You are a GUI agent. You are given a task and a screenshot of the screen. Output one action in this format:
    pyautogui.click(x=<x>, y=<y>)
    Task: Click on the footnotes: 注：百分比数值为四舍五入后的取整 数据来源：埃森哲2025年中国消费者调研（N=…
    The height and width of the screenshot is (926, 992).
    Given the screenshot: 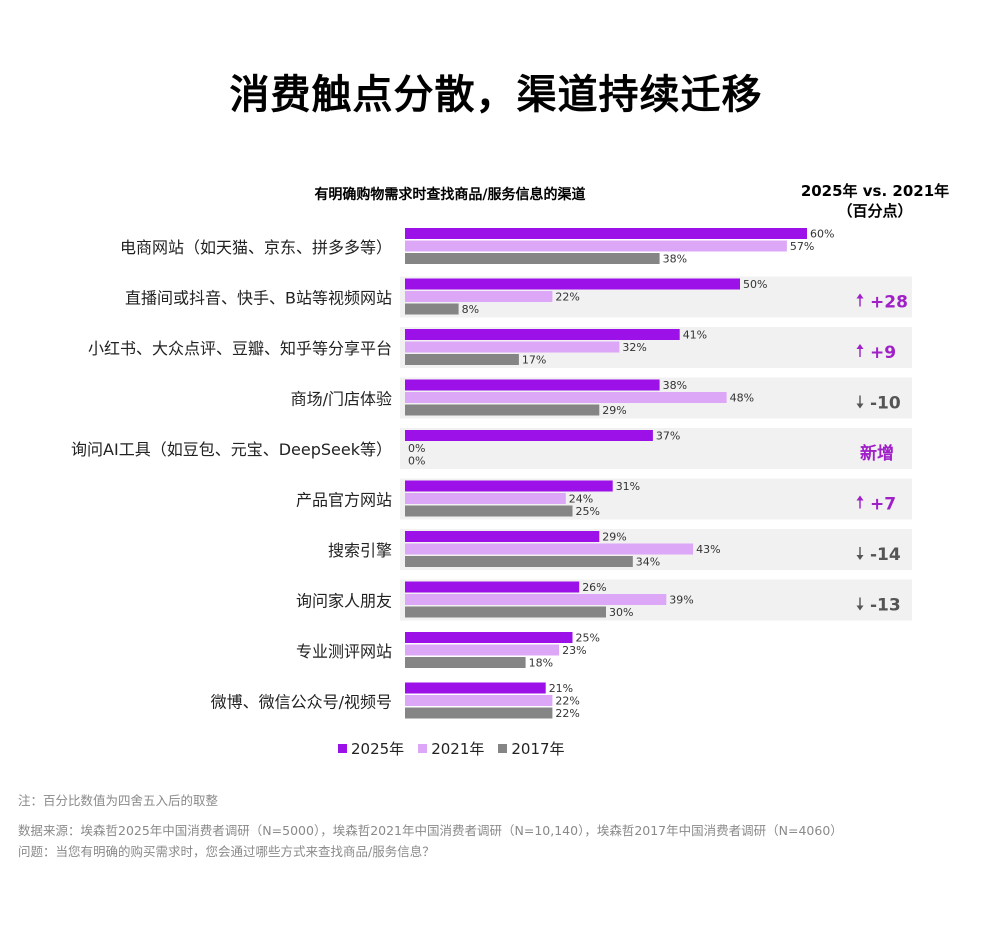 What is the action you would take?
    pyautogui.click(x=468, y=826)
    